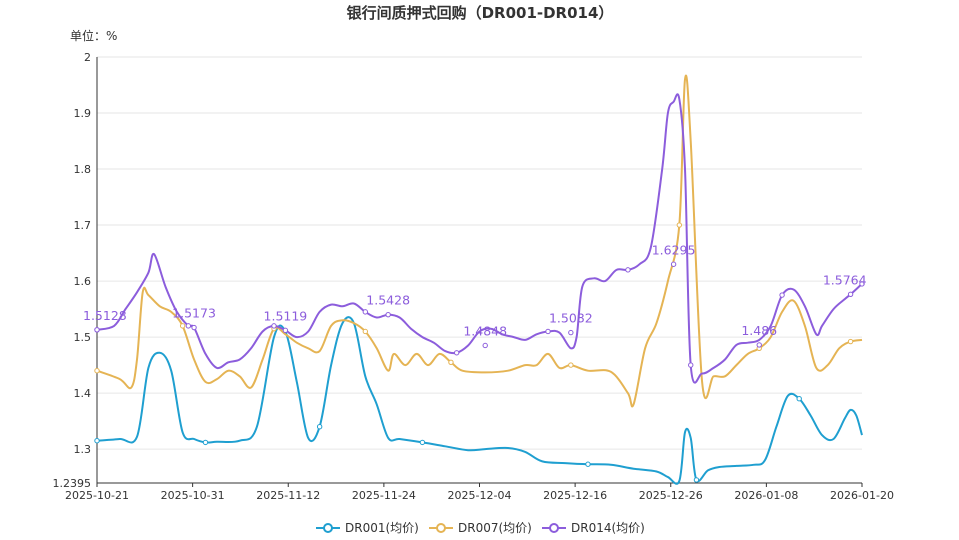  Describe the element at coordinates (83, 393) in the screenshot. I see `y-tick-label: 1.4` at that location.